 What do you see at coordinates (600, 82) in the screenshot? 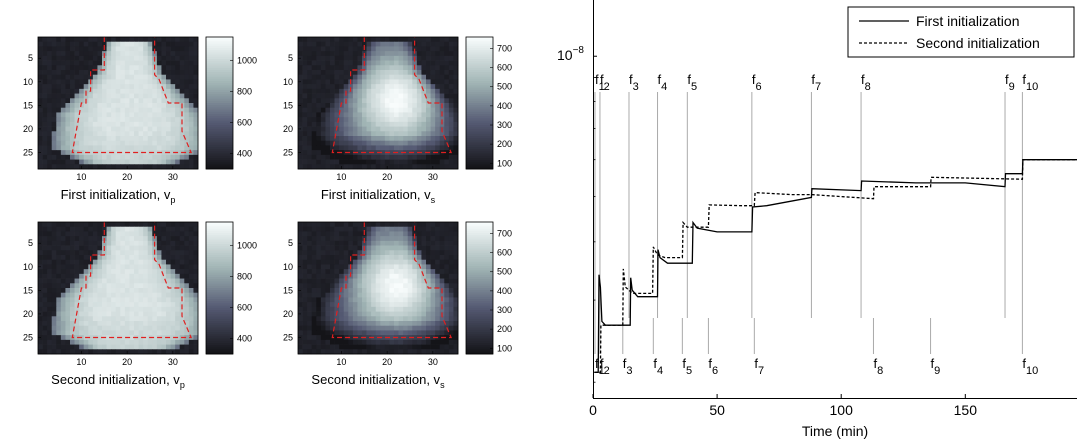
I see `marker-label-top: f1` at bounding box center [600, 82].